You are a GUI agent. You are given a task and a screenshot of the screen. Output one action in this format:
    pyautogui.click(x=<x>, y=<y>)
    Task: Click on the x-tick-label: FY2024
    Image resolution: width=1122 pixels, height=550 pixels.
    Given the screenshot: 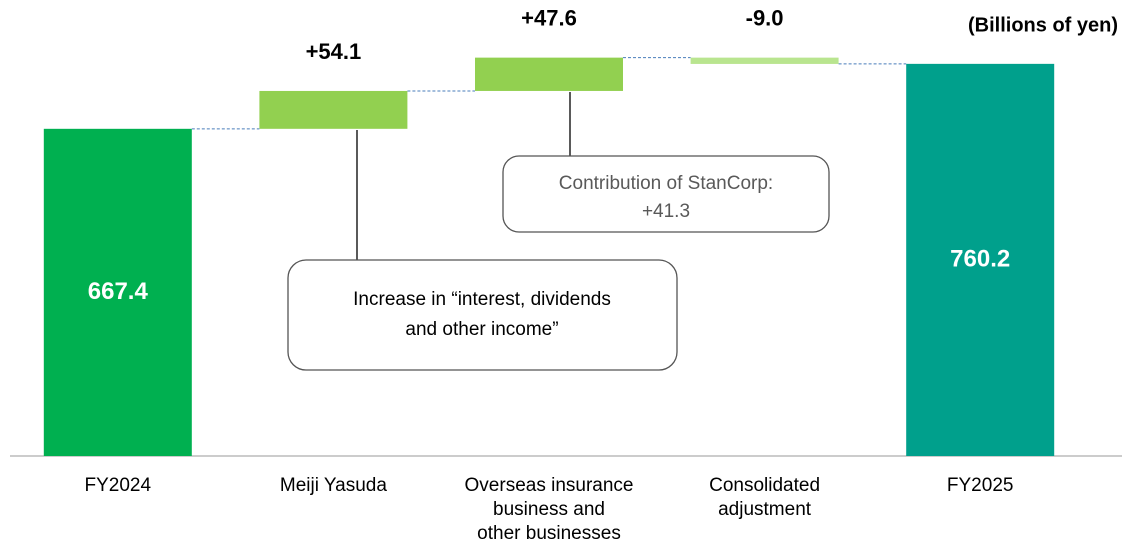 What is the action you would take?
    pyautogui.click(x=118, y=485)
    